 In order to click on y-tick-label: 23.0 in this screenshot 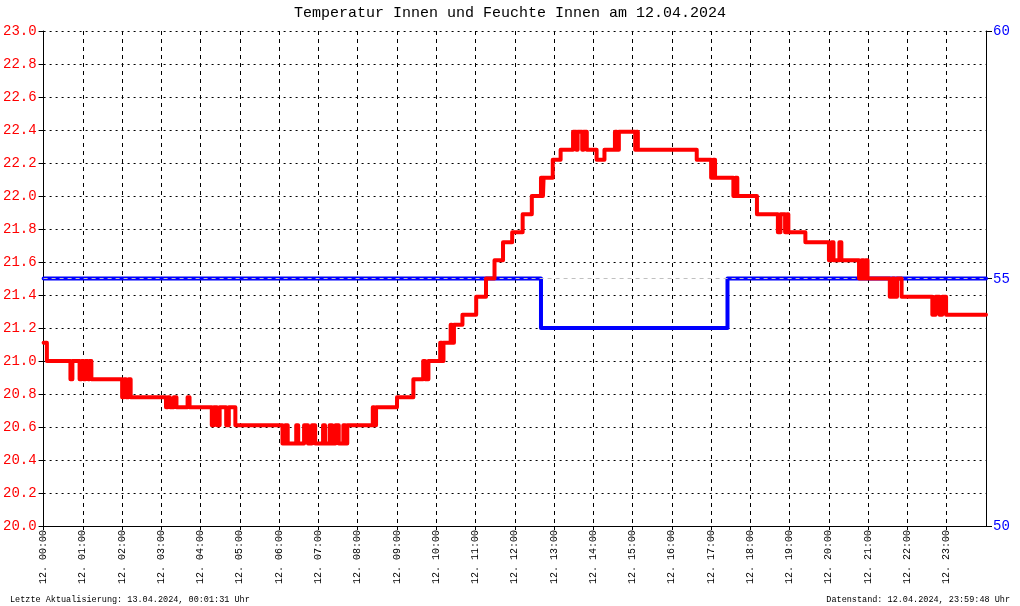, I will do `click(20, 31)`.